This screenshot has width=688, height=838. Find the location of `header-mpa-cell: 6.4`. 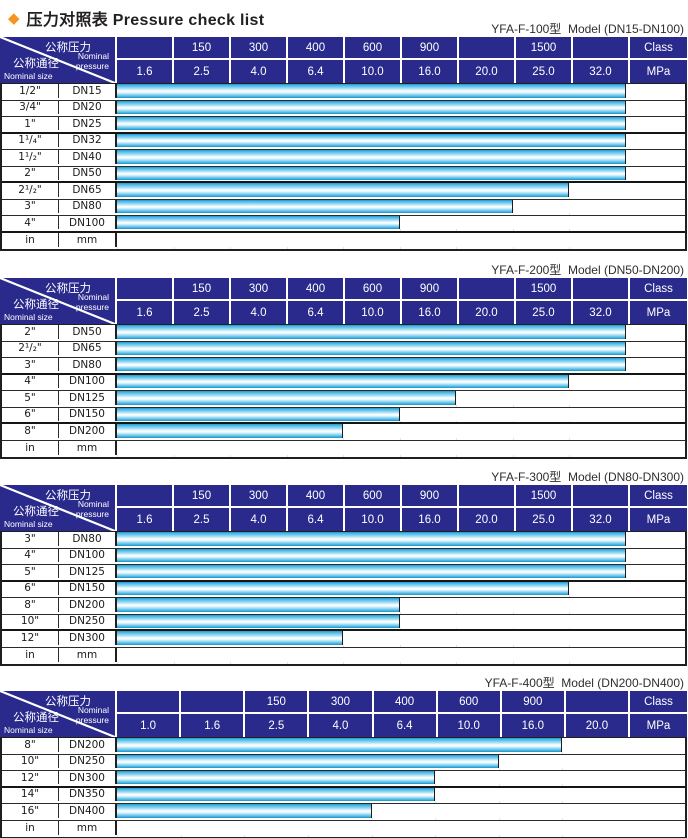

header-mpa-cell: 6.4 is located at coordinates (314, 71).